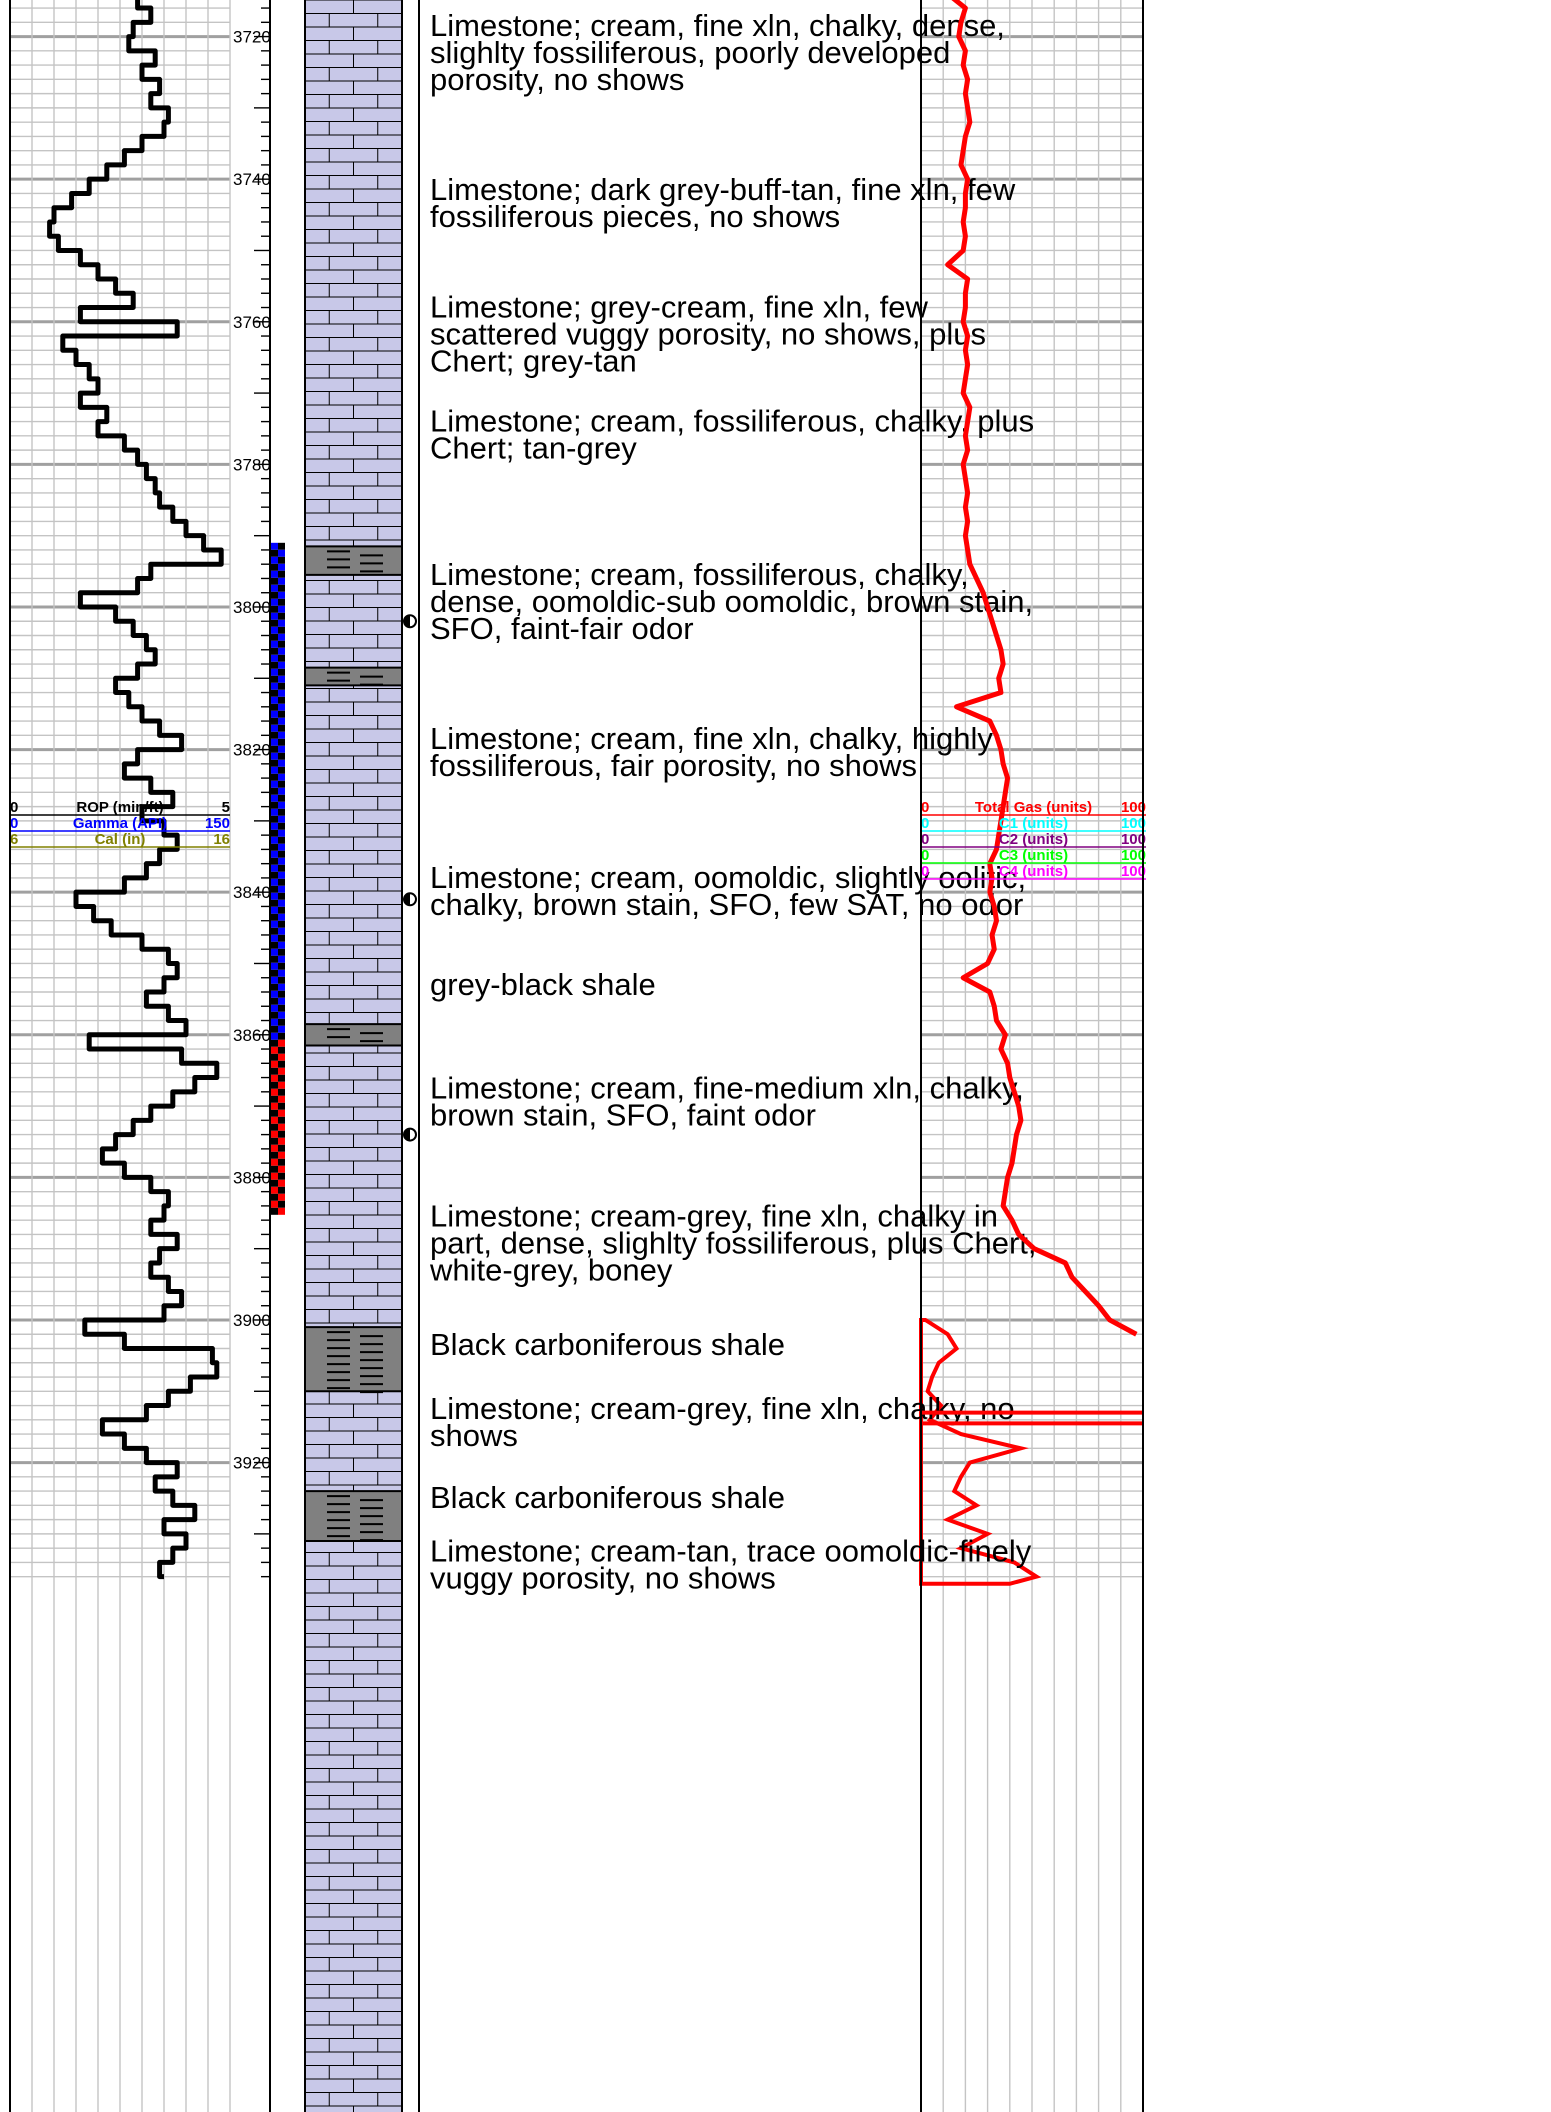 This screenshot has height=2112, width=1551. Describe the element at coordinates (410, 878) in the screenshot. I see `show-markers` at that location.